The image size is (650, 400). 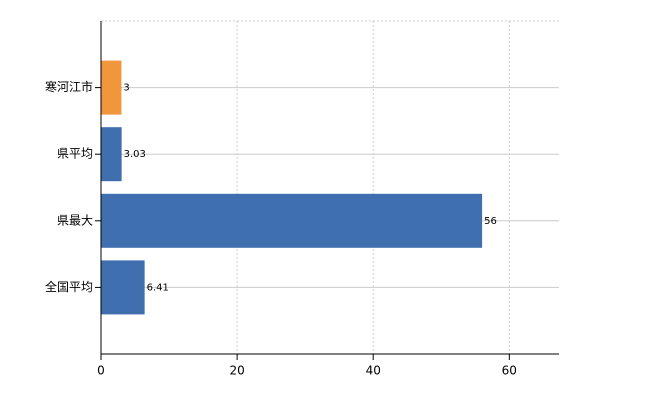 I want to click on y-tick-label: 寒河江市, so click(x=69, y=86).